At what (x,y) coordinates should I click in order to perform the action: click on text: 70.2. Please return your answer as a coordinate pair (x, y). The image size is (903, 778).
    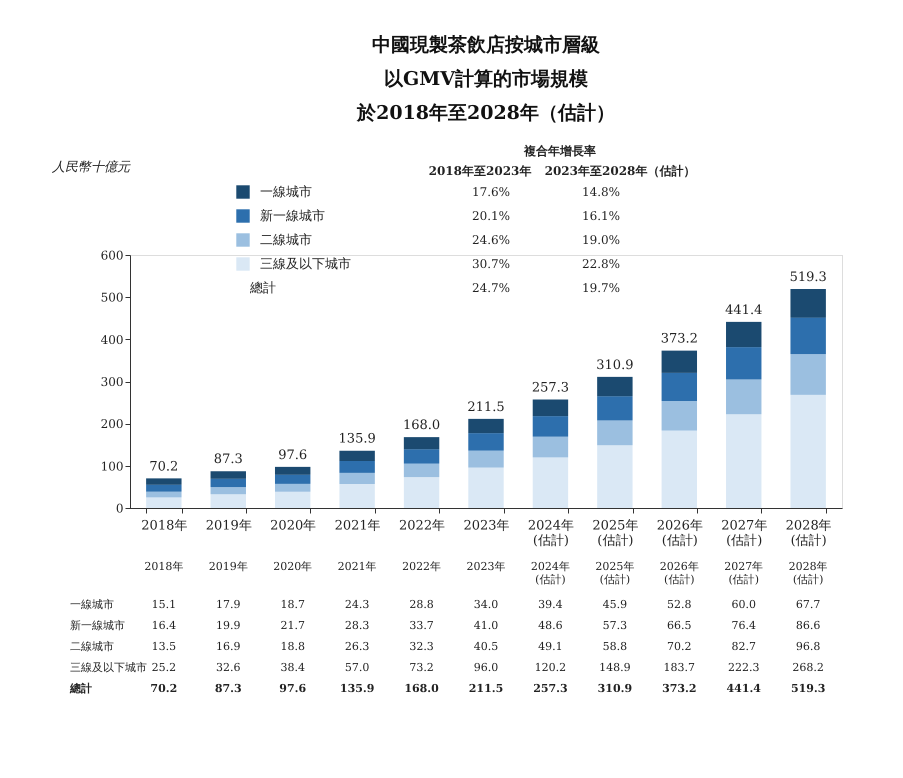
    Looking at the image, I should click on (164, 688).